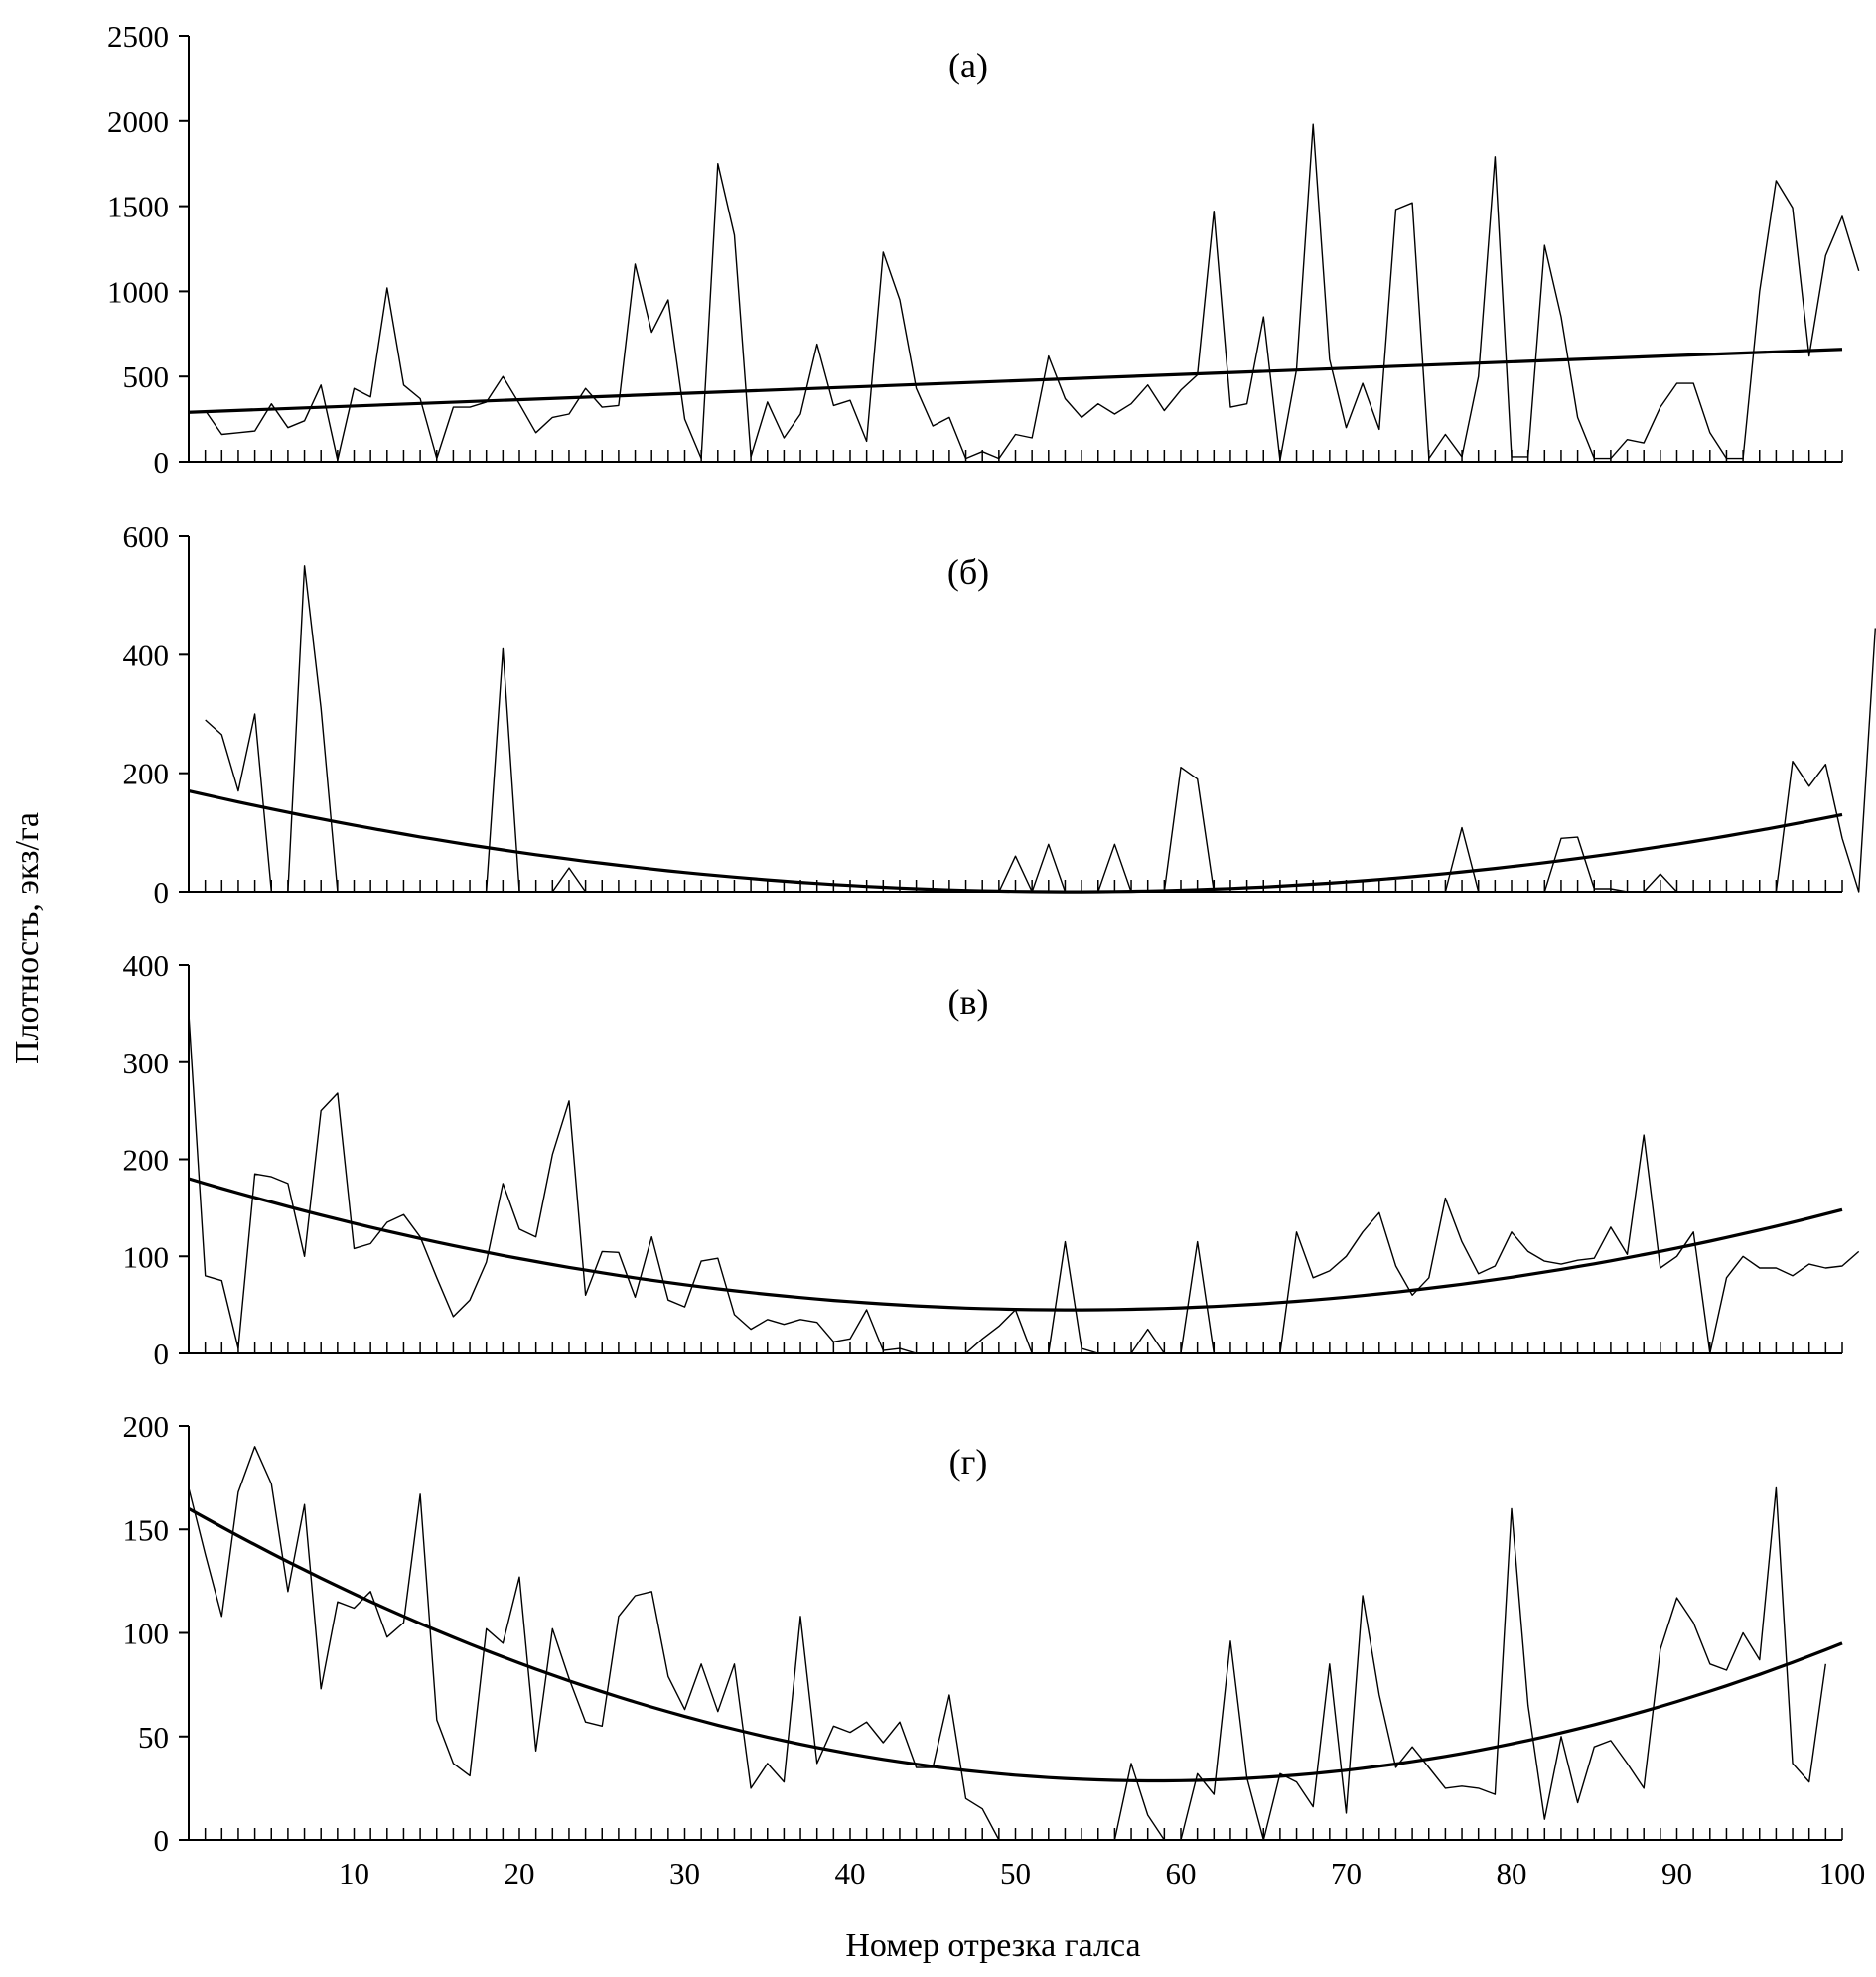 The image size is (1876, 1977). Describe the element at coordinates (969, 1462) in the screenshot. I see `panel-title: (г)` at that location.